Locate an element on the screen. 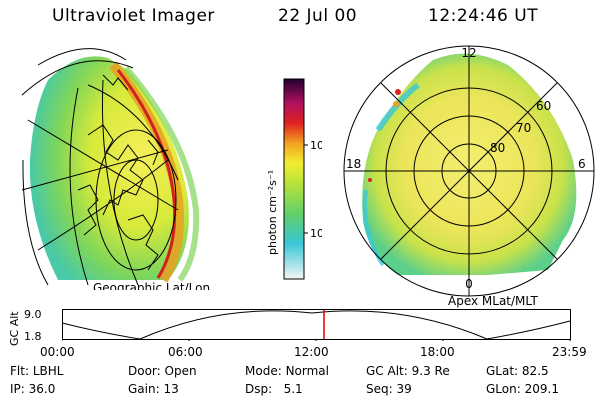 The width and height of the screenshot is (600, 400). colorbar: 100 10 photon cm⁻²s⁻¹ is located at coordinates (294, 179).